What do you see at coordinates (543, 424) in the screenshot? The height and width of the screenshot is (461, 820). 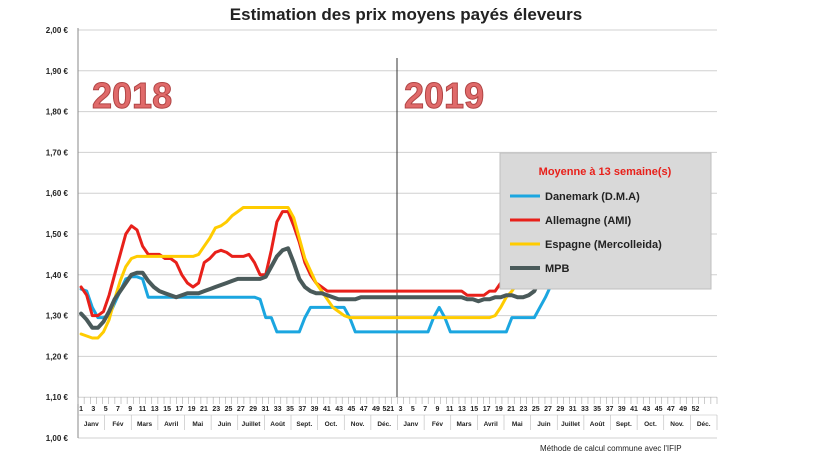 I see `month-label: Juin` at bounding box center [543, 424].